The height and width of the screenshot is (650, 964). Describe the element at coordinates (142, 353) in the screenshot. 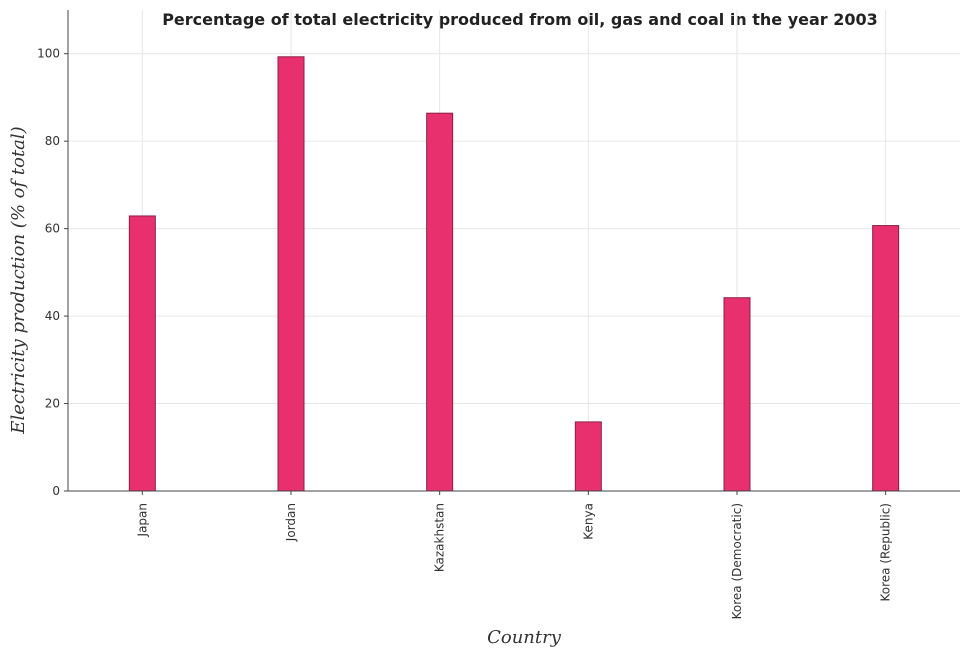

I see `bar-japan` at that location.